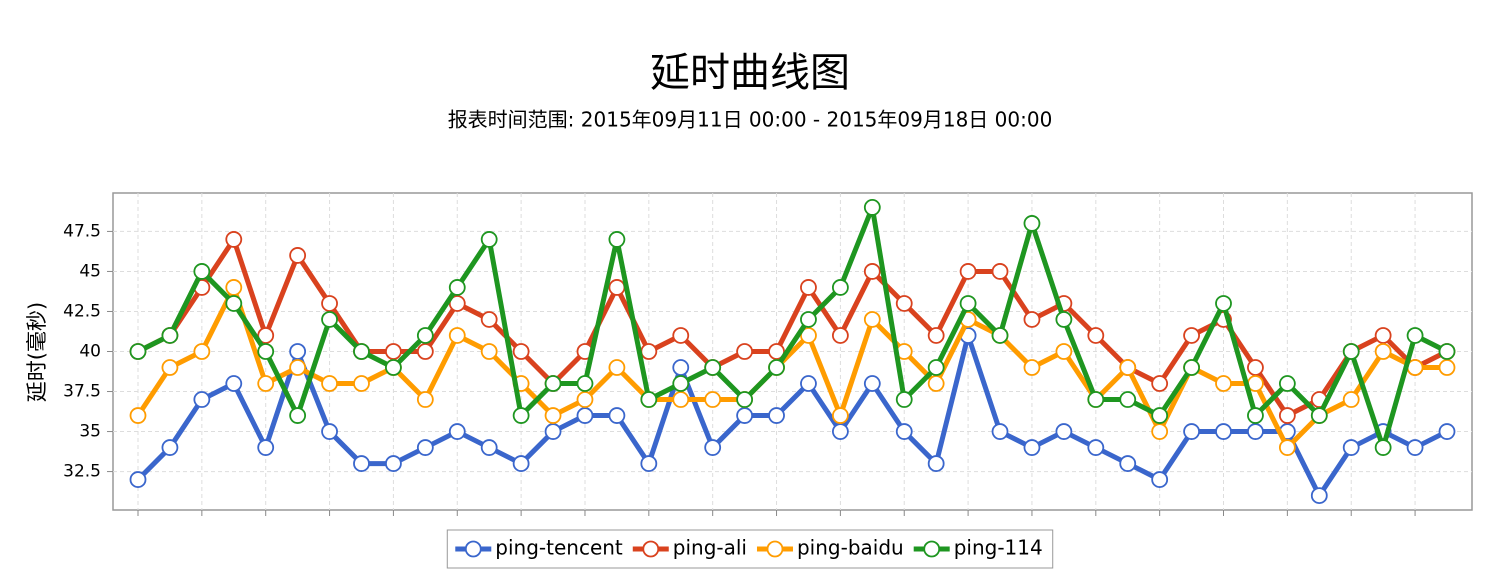 The height and width of the screenshot is (585, 1486). I want to click on legend-label: ping-114, so click(998, 548).